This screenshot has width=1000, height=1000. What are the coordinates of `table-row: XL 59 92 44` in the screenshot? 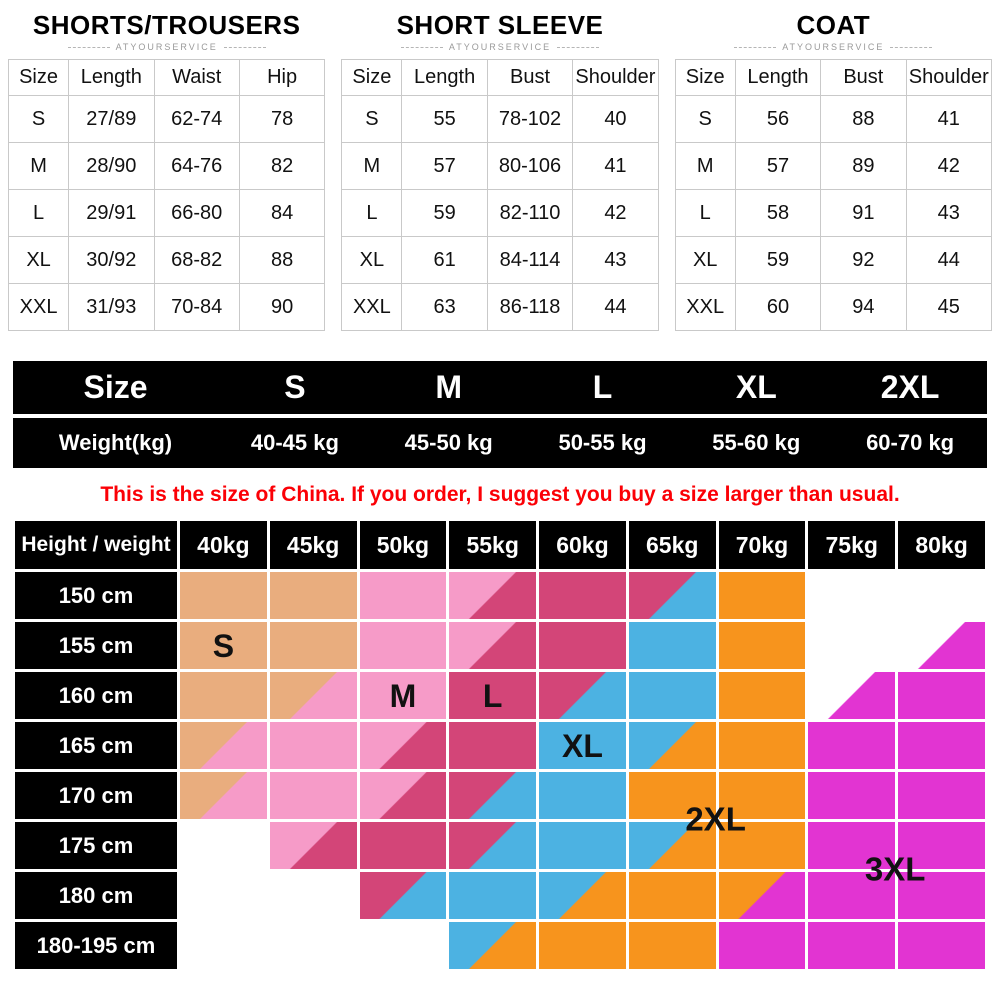 It's located at (833, 260).